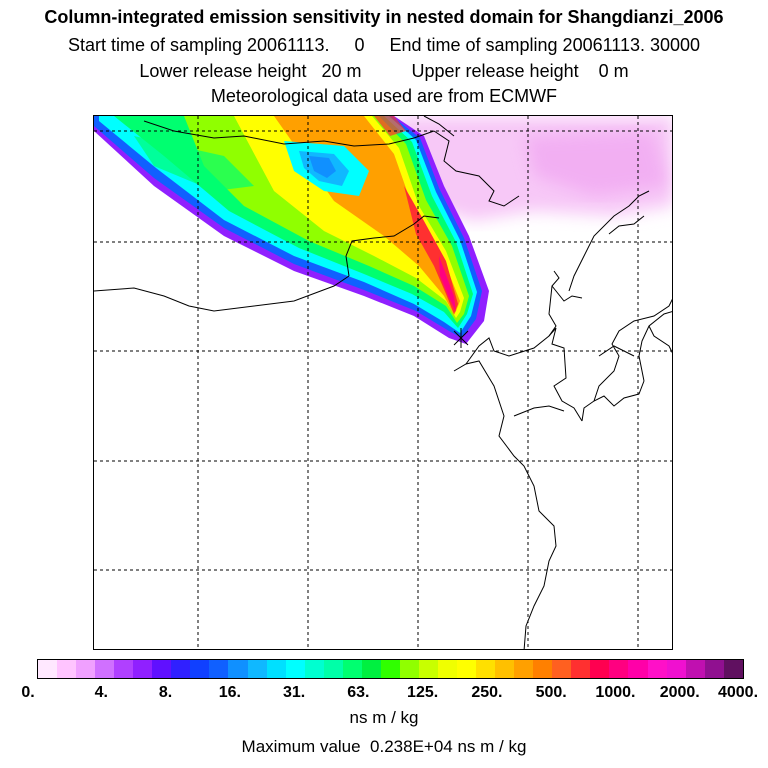 The width and height of the screenshot is (768, 768). I want to click on colorbar-tick-label: 8., so click(165, 692).